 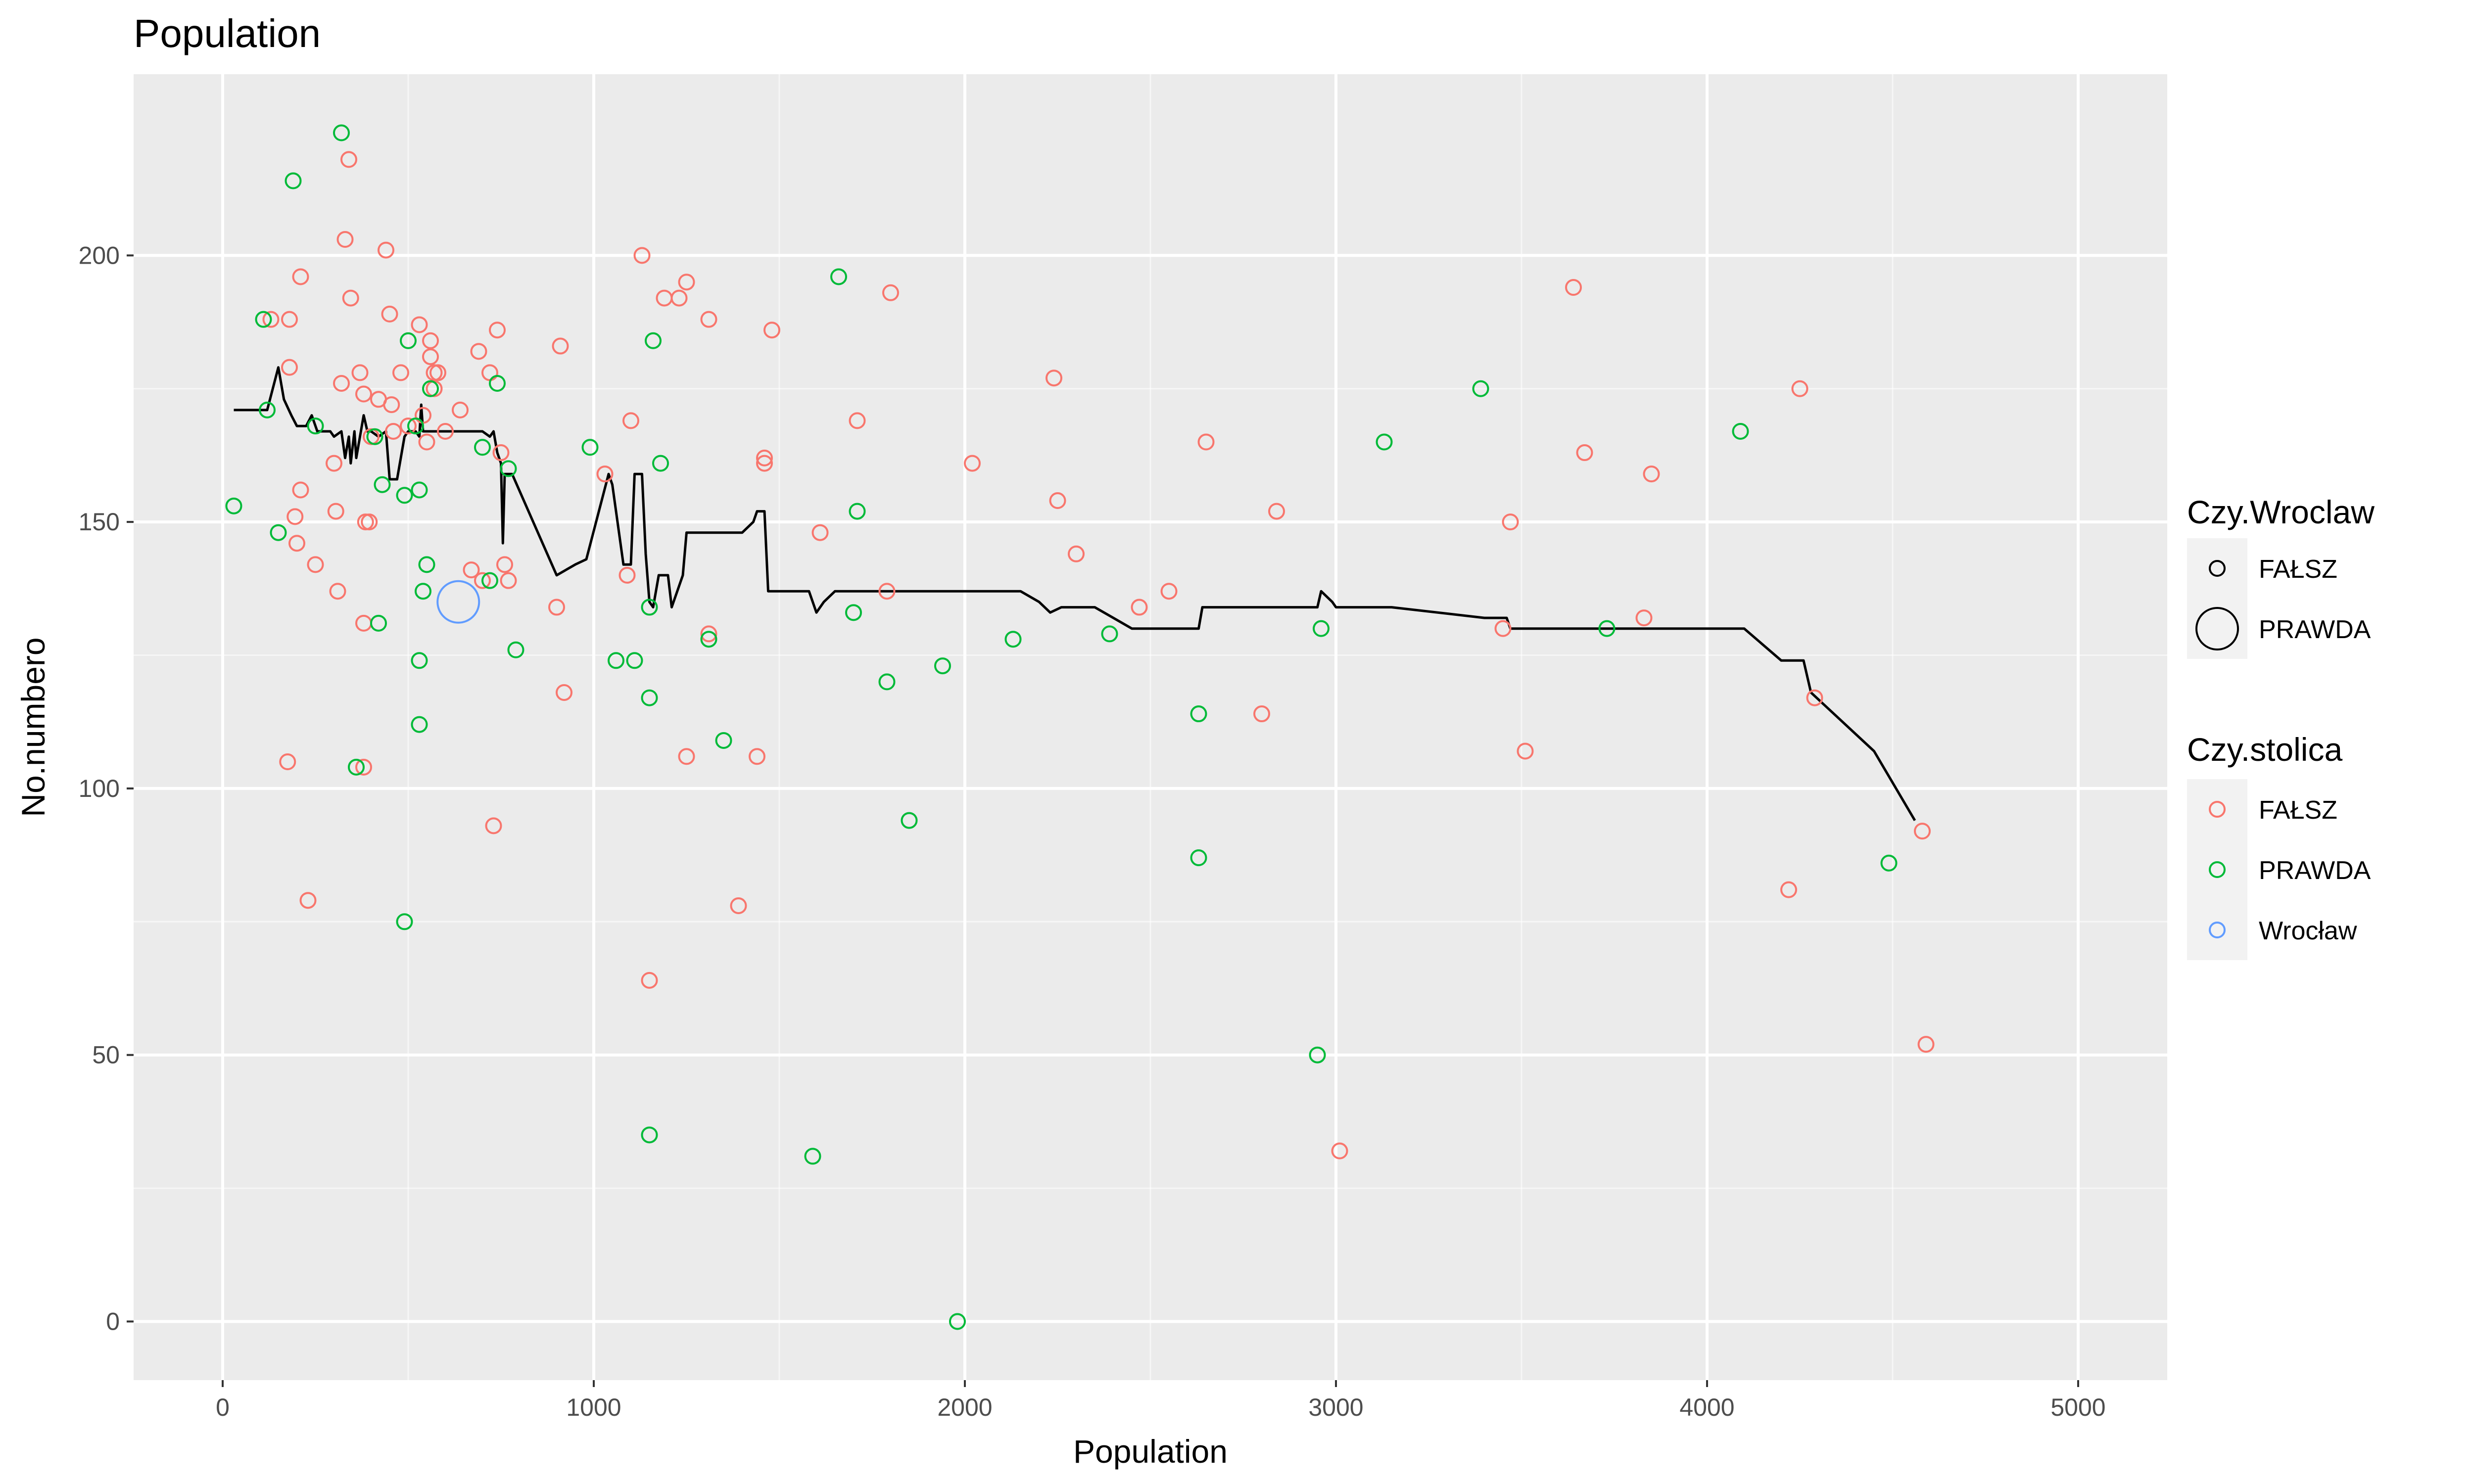 What do you see at coordinates (100, 255) in the screenshot?
I see `y-tick-label: 200` at bounding box center [100, 255].